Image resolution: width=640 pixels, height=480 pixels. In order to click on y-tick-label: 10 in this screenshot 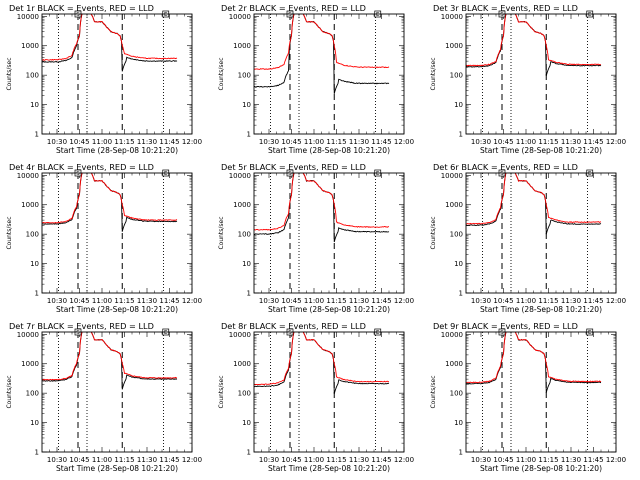, I will do `click(34, 423)`.